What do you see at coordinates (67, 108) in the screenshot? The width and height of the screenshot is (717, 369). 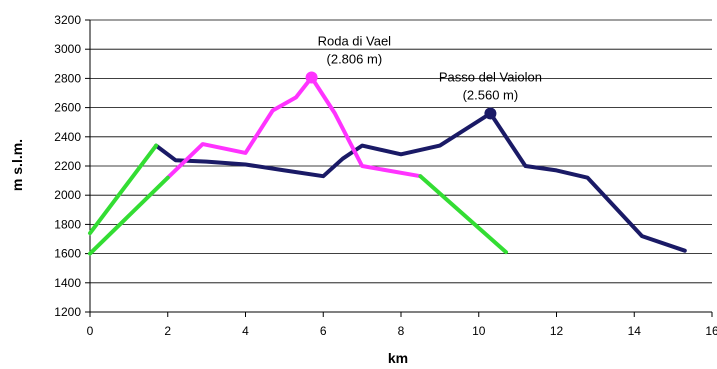 I see `y-tick-label: 2600` at bounding box center [67, 108].